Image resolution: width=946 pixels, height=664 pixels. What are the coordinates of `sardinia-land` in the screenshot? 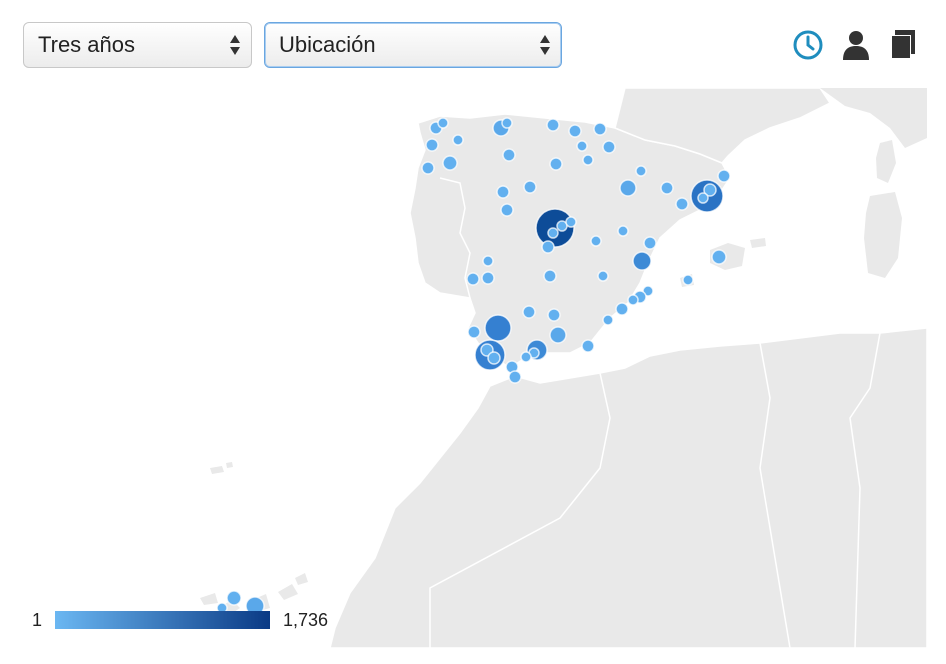 It's located at (883, 235).